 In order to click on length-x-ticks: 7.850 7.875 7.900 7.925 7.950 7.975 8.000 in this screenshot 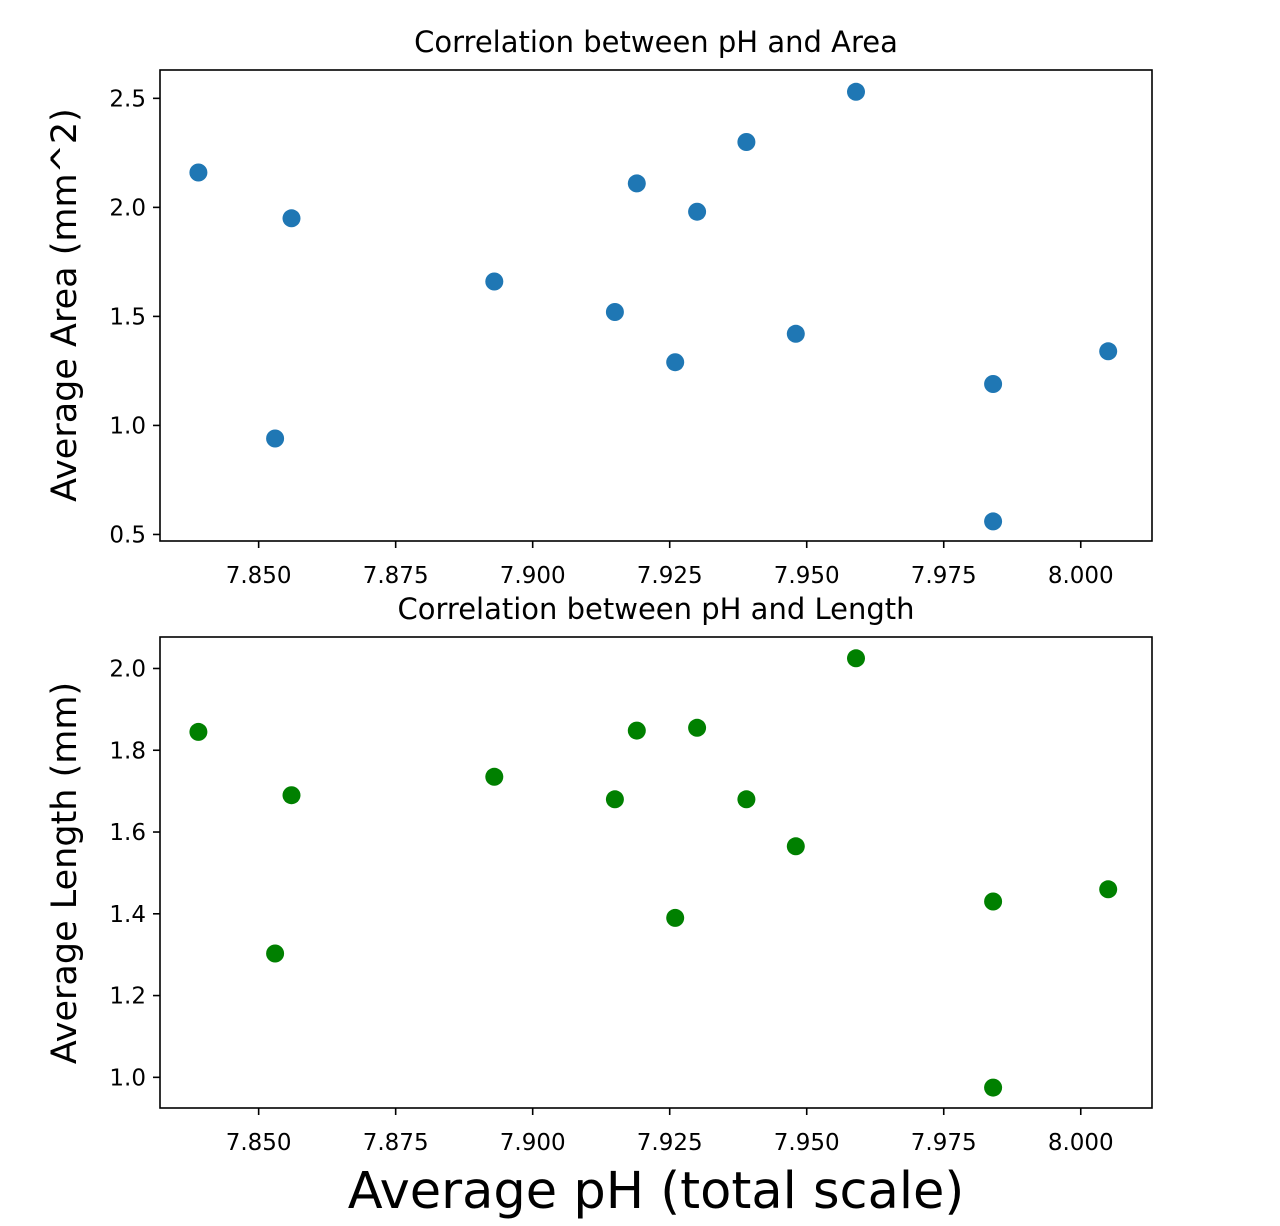, I will do `click(670, 1132)`.